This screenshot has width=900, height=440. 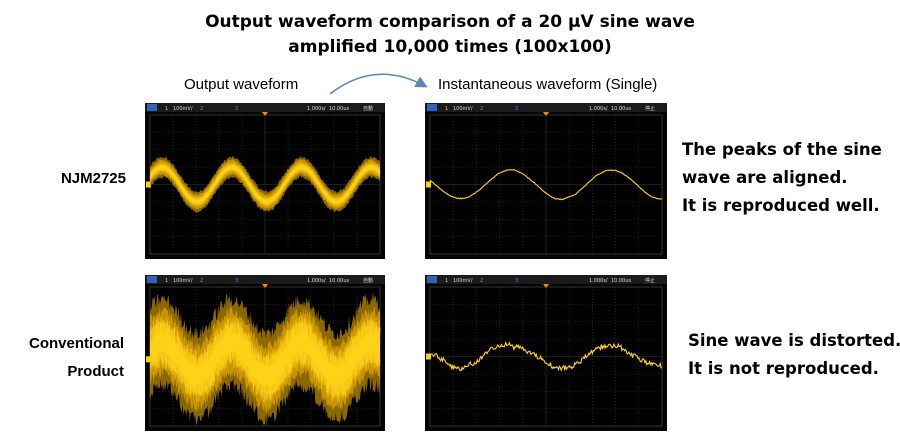 What do you see at coordinates (548, 84) in the screenshot?
I see `column-header-instantaneous: Instantaneous waveform (Single)` at bounding box center [548, 84].